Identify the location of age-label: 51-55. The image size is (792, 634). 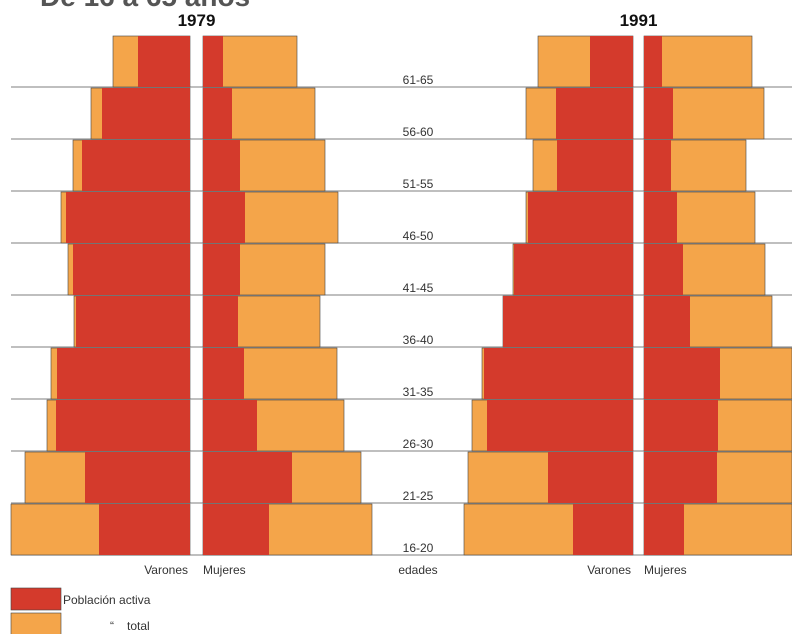
(418, 184).